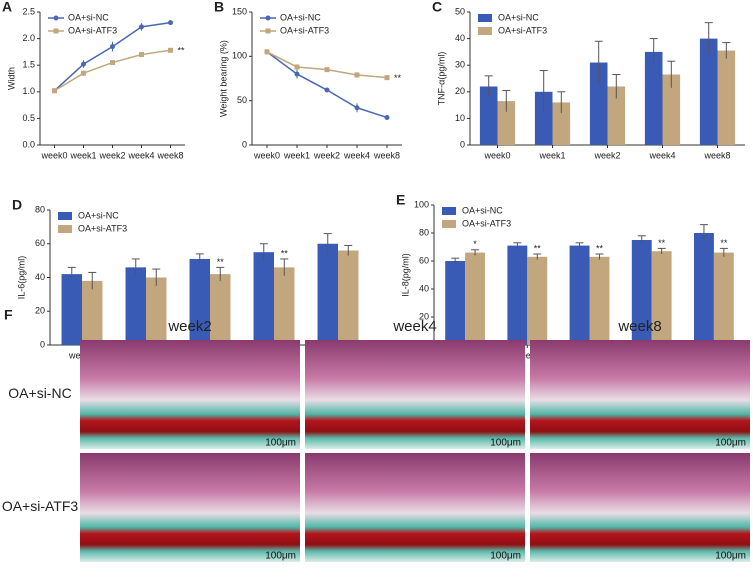 The height and width of the screenshot is (583, 753). I want to click on row-label: OA+si-NC, so click(39, 393).